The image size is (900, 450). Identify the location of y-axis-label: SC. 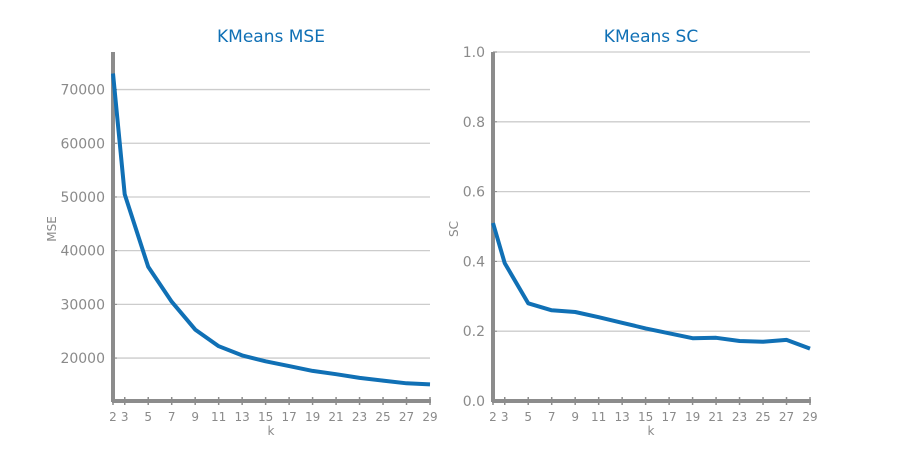
(454, 229).